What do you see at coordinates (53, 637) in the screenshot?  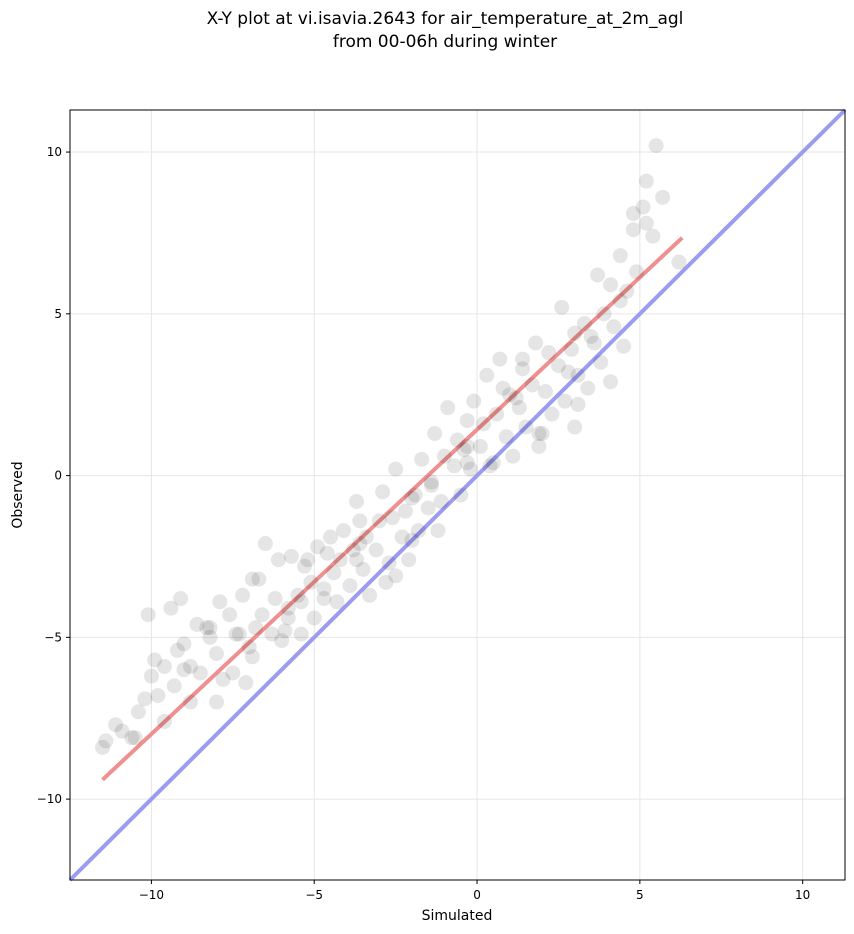 I see `y-tick-label: −5` at bounding box center [53, 637].